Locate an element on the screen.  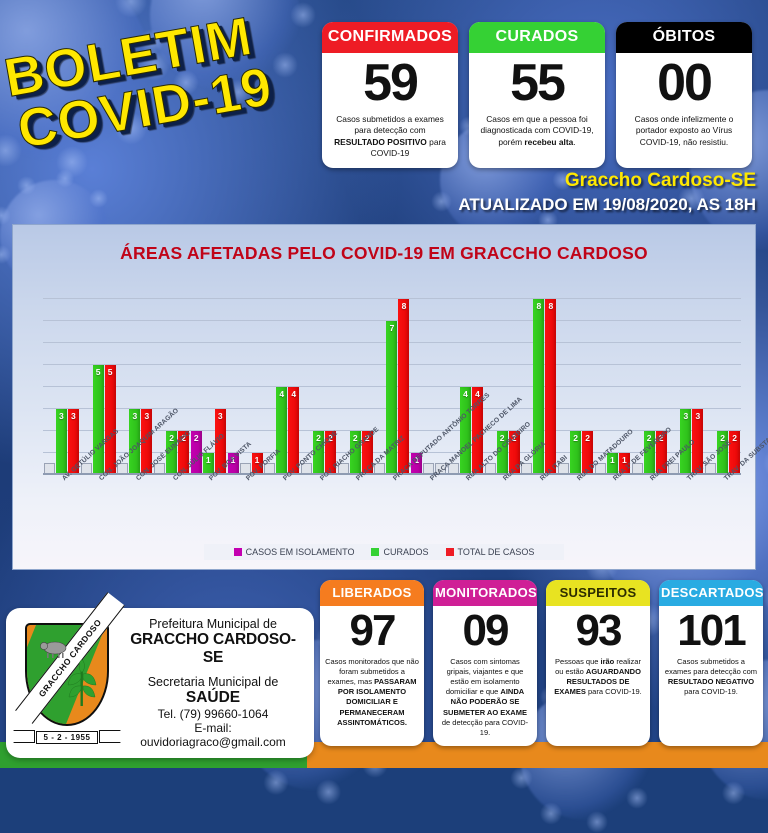
bar-cur: 8 is located at coordinates (539, 387).